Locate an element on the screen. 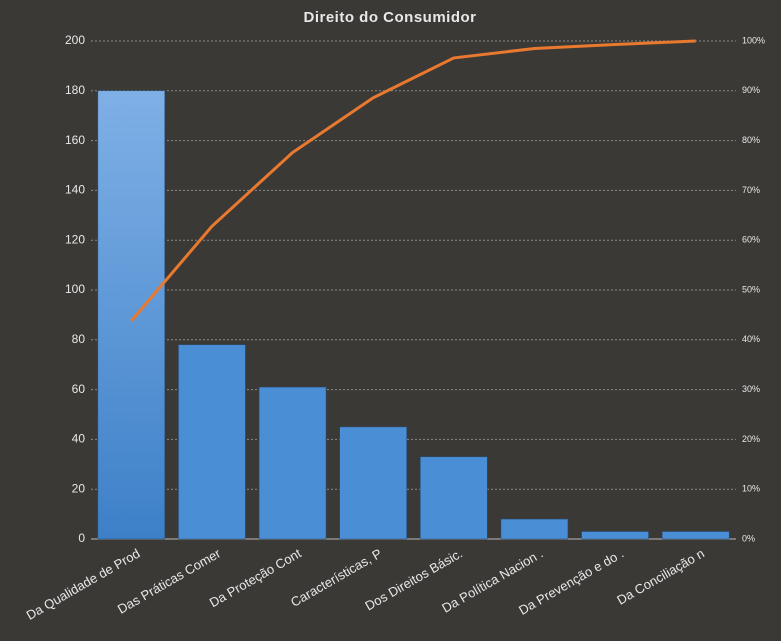 Image resolution: width=781 pixels, height=641 pixels. y2-tick-label: 20% is located at coordinates (751, 439).